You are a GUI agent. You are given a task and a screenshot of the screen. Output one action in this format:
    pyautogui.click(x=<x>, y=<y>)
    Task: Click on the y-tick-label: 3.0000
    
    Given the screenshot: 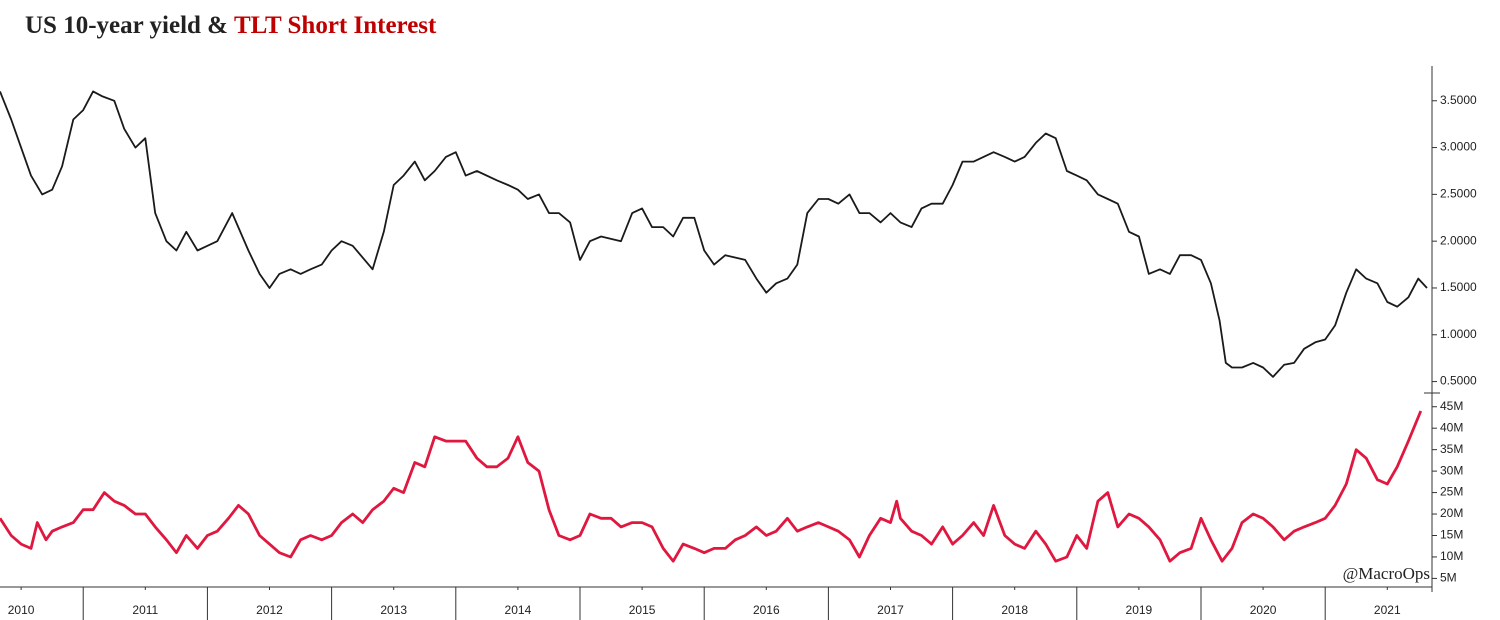 What is the action you would take?
    pyautogui.click(x=1458, y=147)
    